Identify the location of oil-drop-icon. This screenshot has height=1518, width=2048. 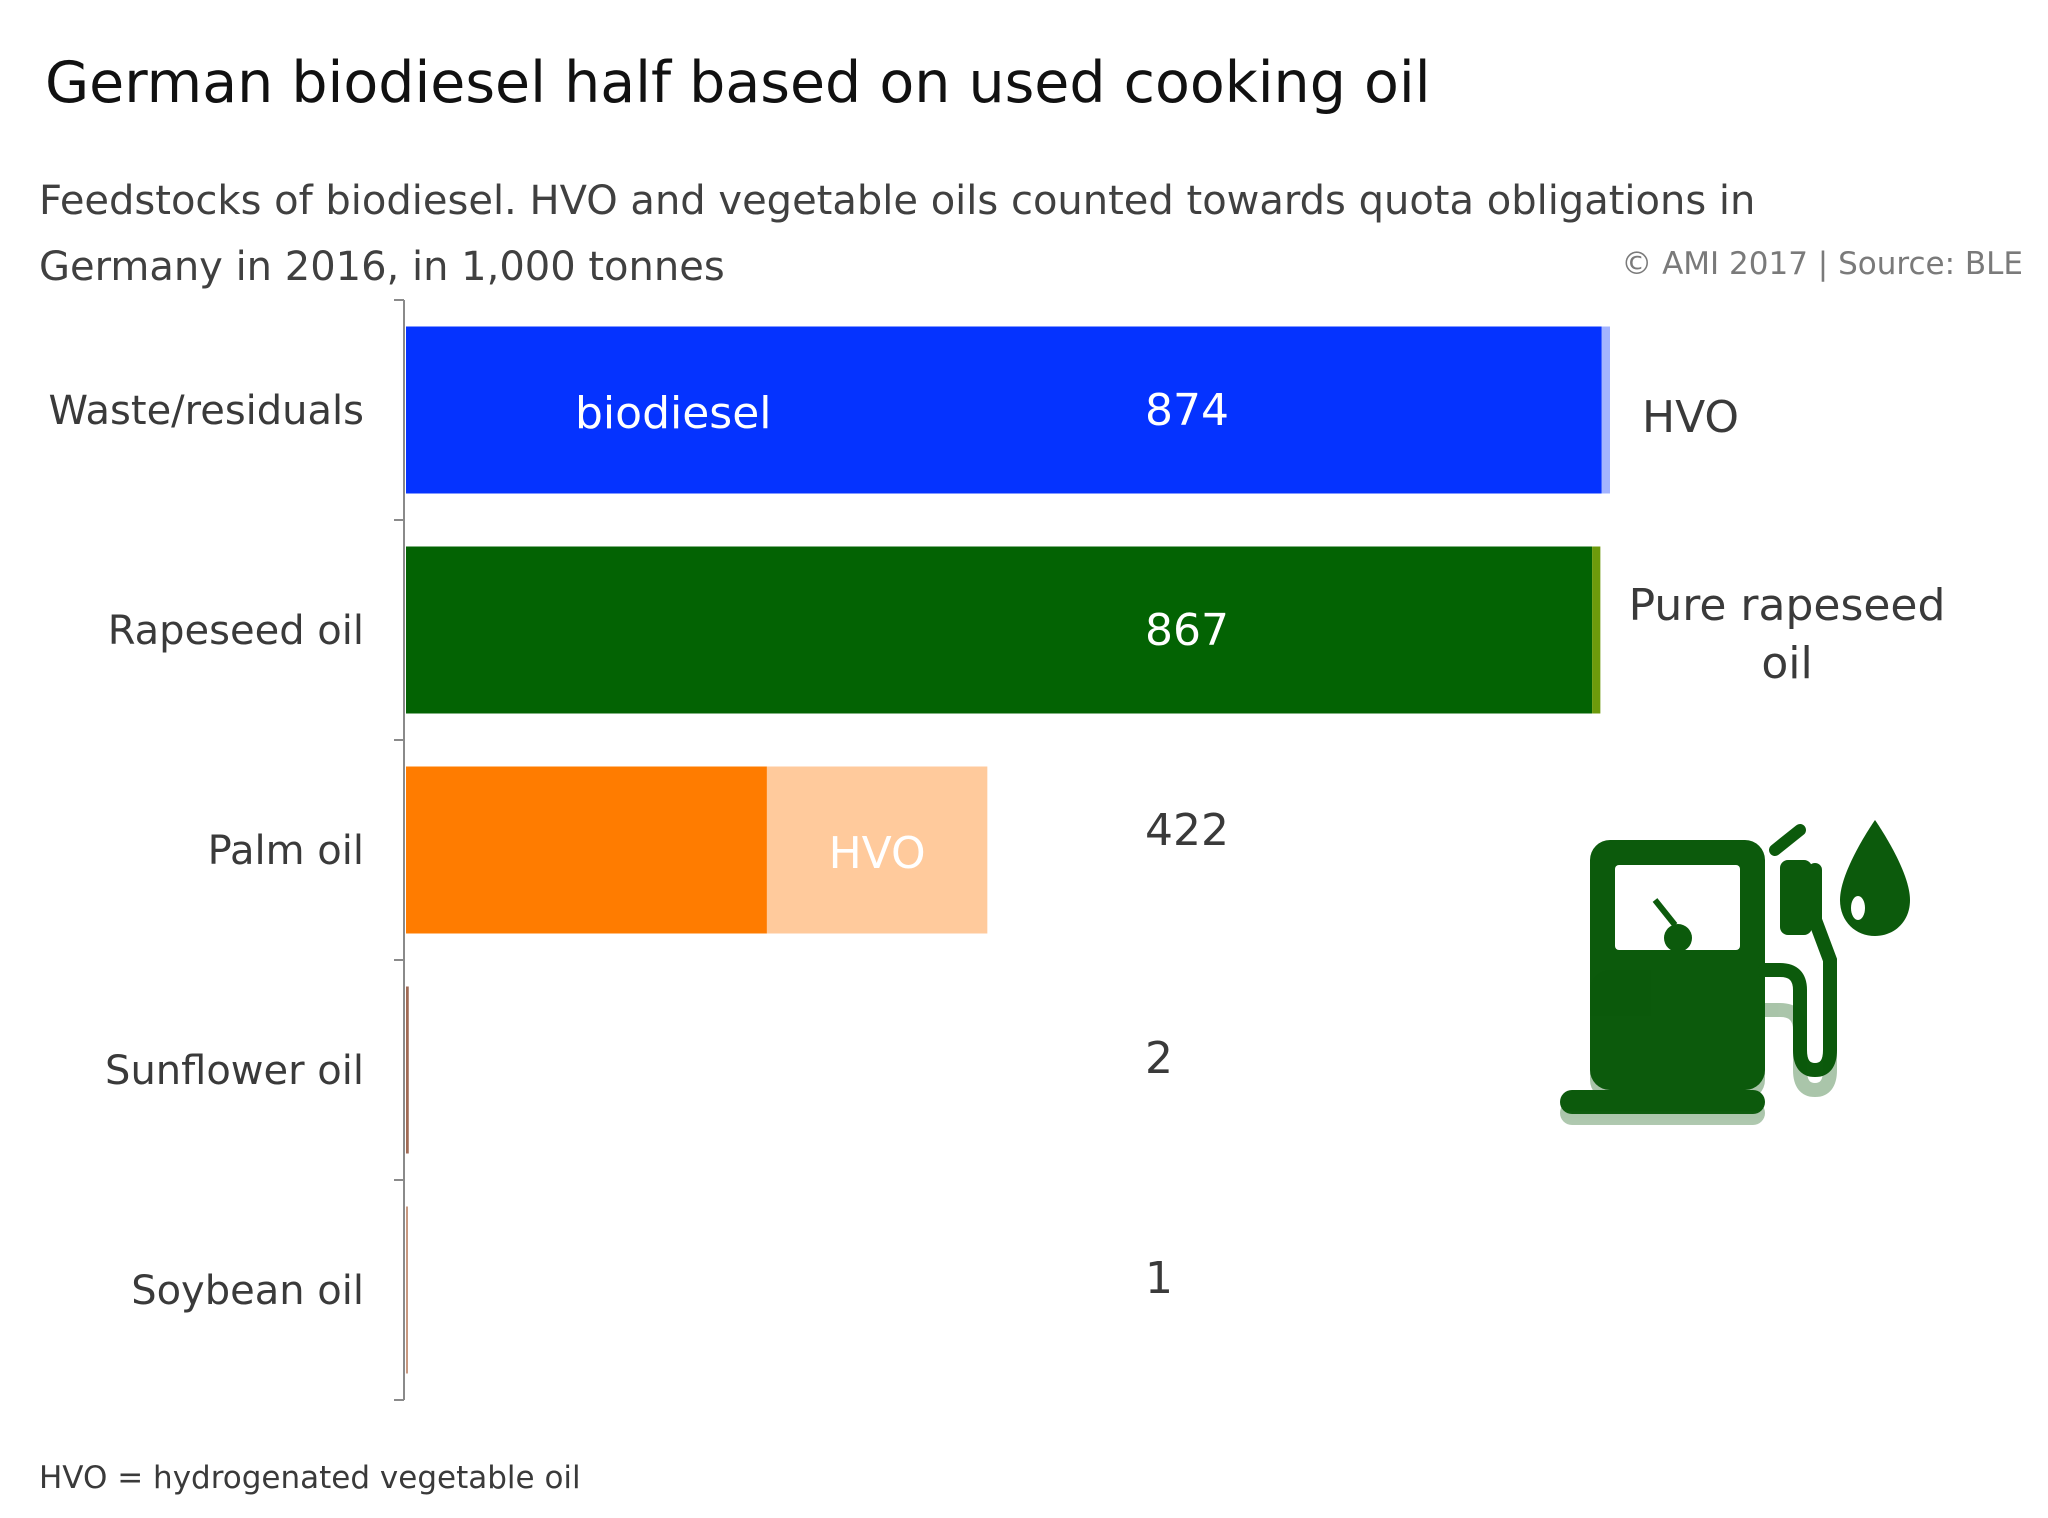
(1875, 878).